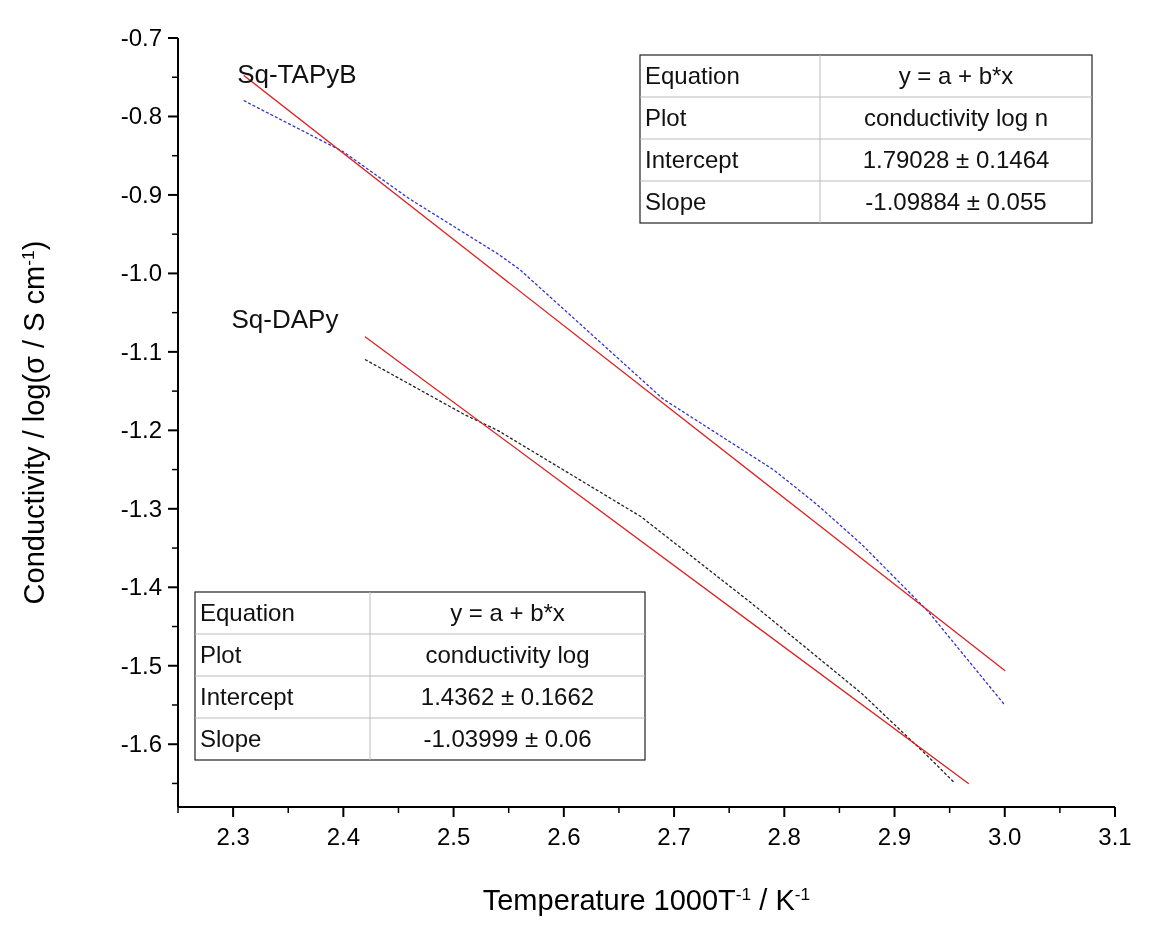  Describe the element at coordinates (141, 116) in the screenshot. I see `y-tick-label: -0.8` at that location.